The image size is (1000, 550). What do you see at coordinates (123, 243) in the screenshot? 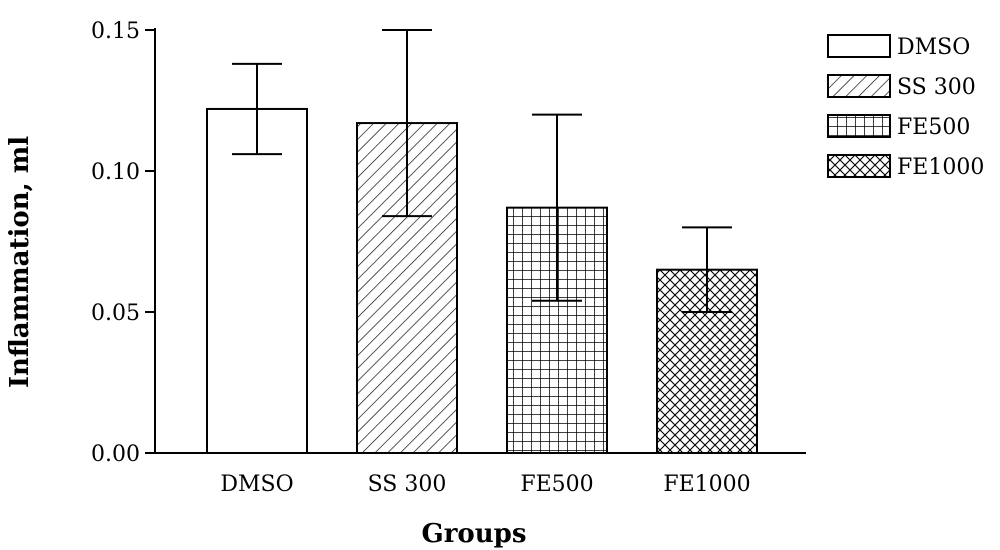
I see `y-axis-ticks: 0.00 0.05 0.10 0.15` at bounding box center [123, 243].